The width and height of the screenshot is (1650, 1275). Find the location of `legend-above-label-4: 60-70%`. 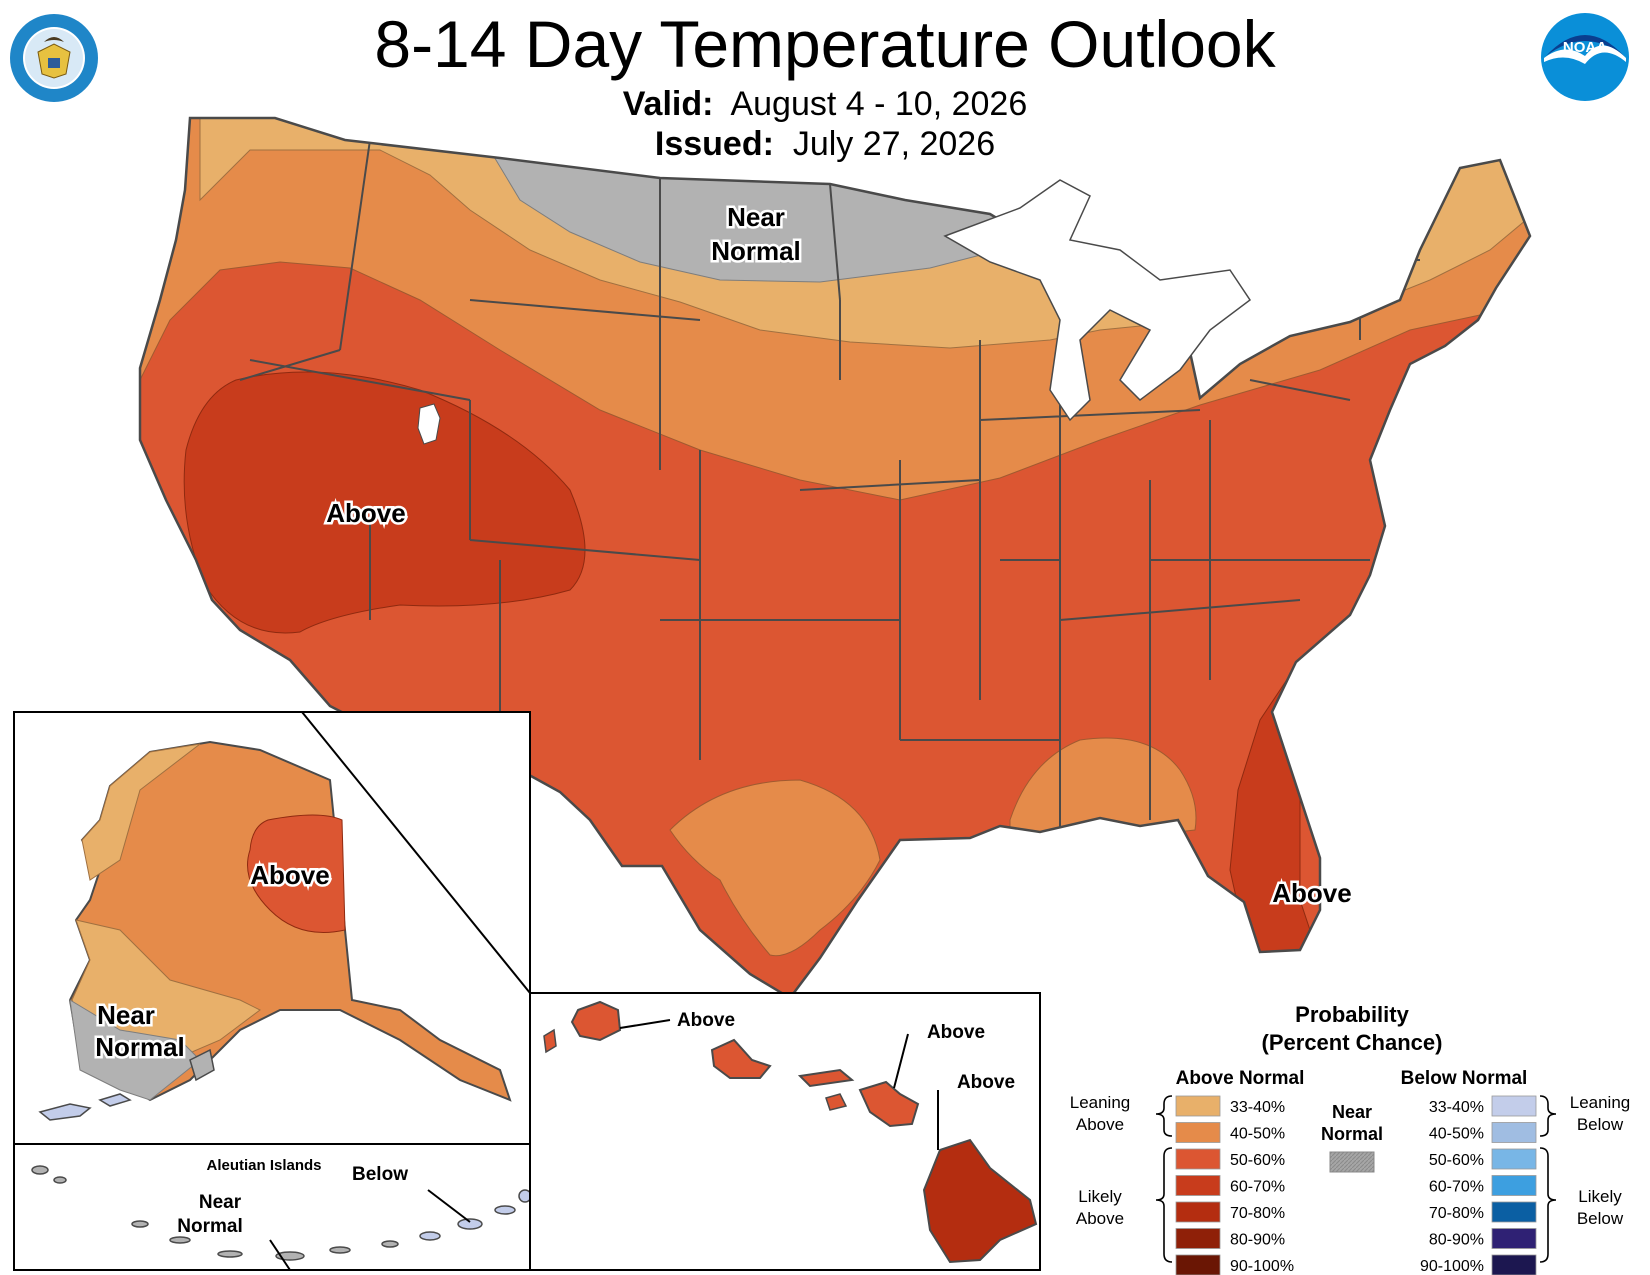

legend-above-label-4: 60-70% is located at coordinates (1257, 1187).